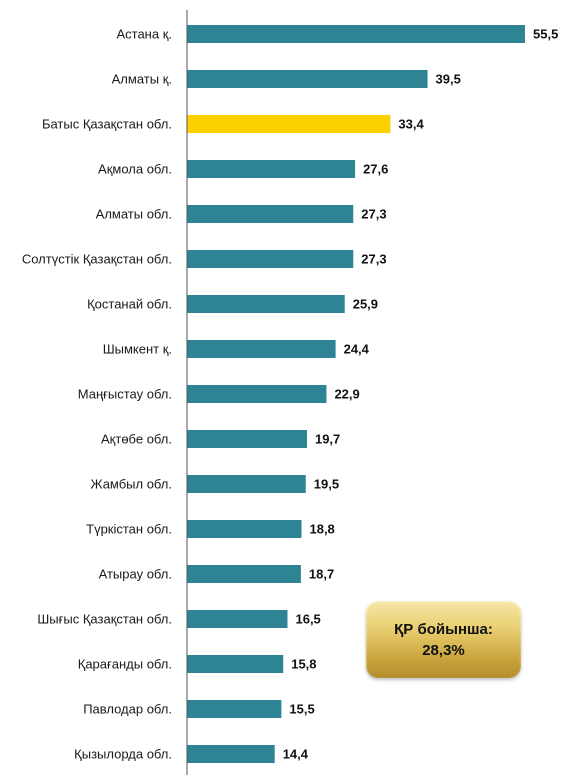 The image size is (565, 775). What do you see at coordinates (127, 709) in the screenshot?
I see `category-label: Павлодар обл.` at bounding box center [127, 709].